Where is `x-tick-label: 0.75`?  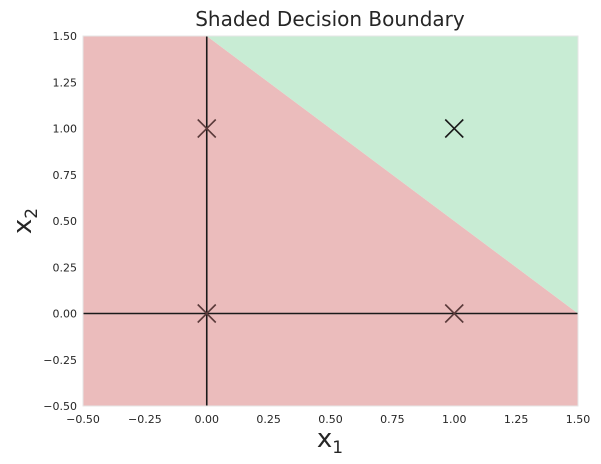
x-tick-label: 0.75 is located at coordinates (392, 419).